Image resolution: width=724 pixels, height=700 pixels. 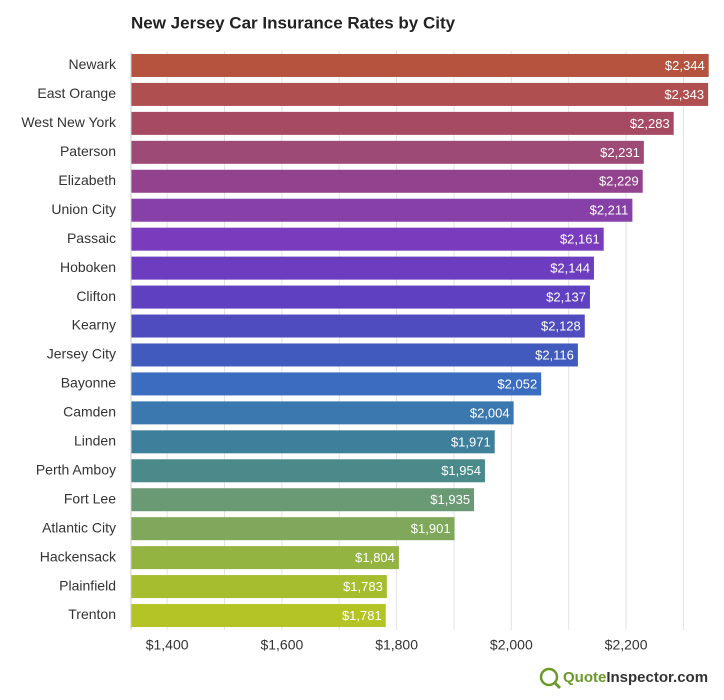 What do you see at coordinates (609, 210) in the screenshot?
I see `value-label: $2,211` at bounding box center [609, 210].